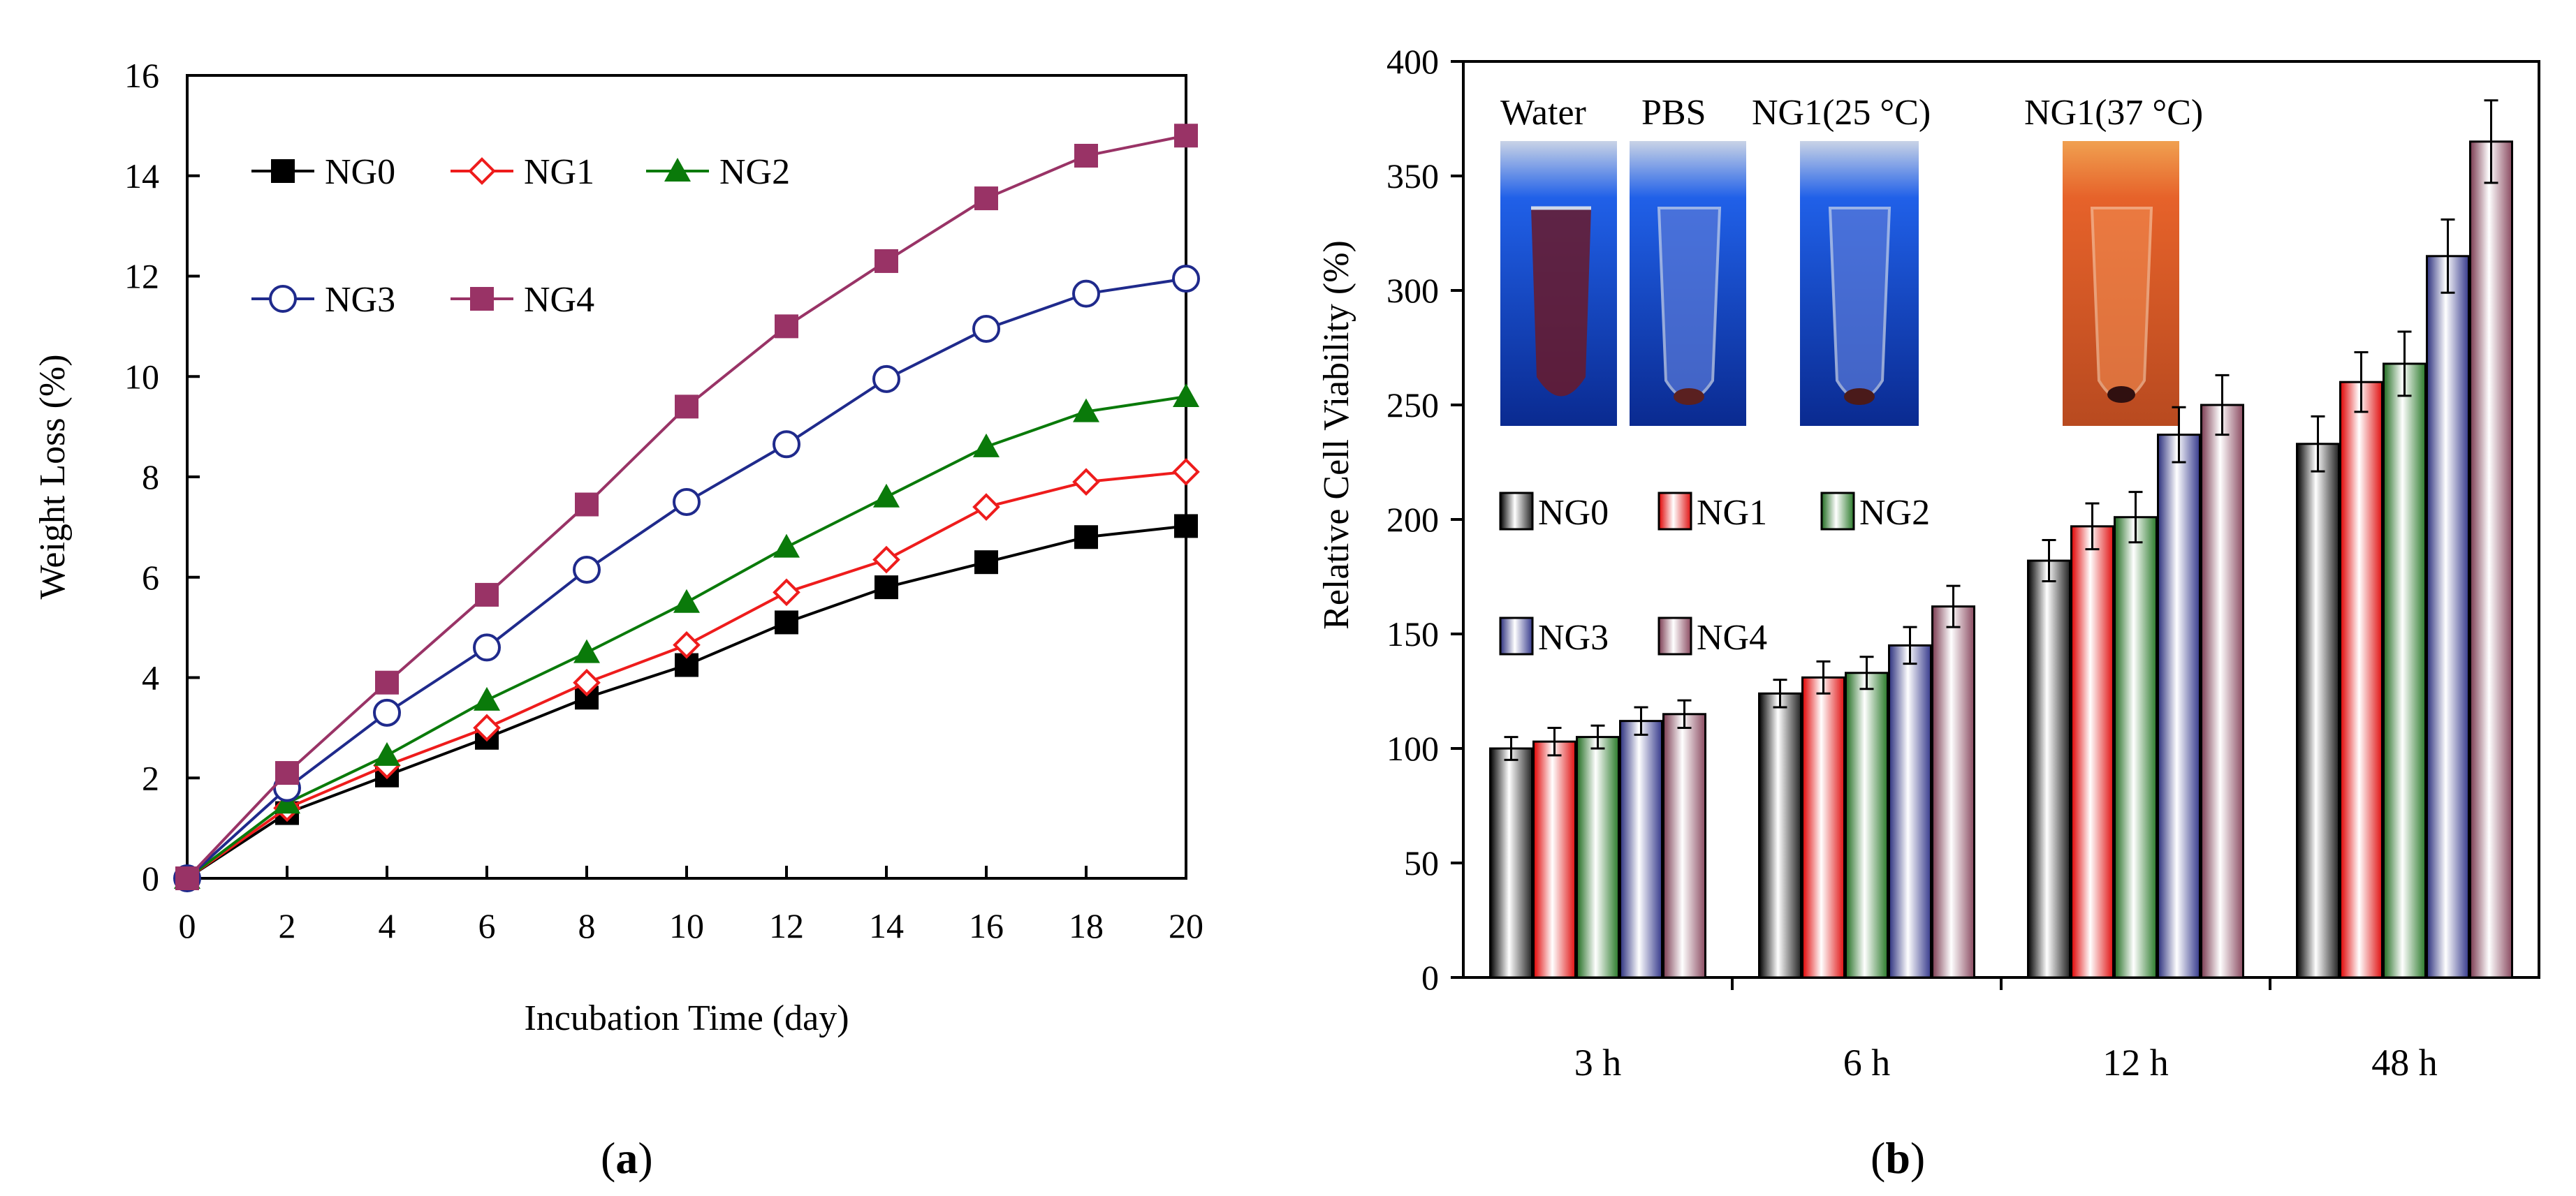 This screenshot has height=1196, width=2576. I want to click on y-tick-label: 6, so click(150, 577).